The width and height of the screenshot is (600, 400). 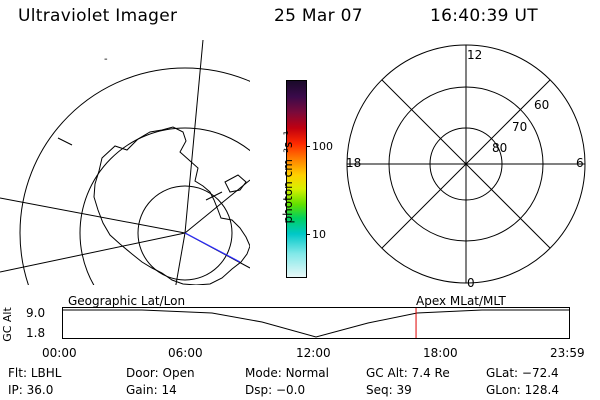 What do you see at coordinates (541, 390) in the screenshot?
I see `status-glon-value: 128.4` at bounding box center [541, 390].